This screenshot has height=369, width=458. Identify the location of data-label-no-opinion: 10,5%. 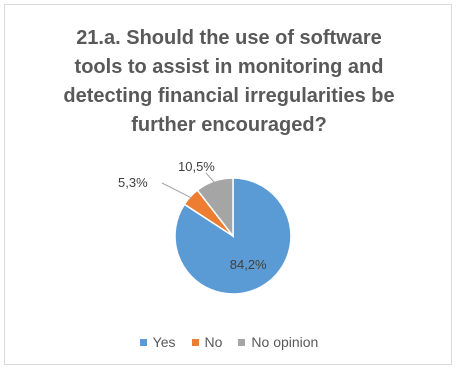
(196, 166).